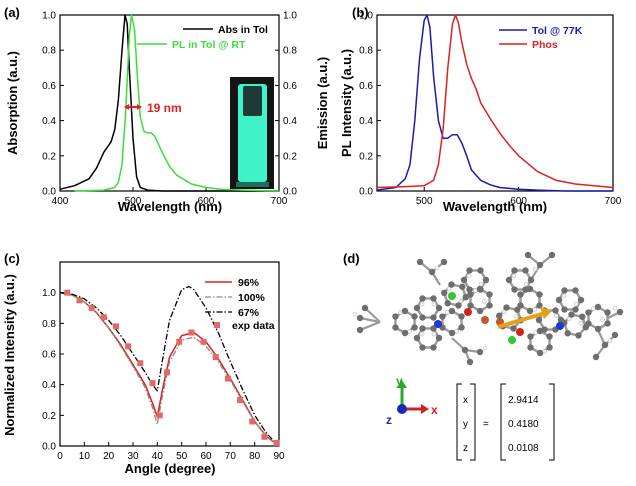 The image size is (636, 486). Describe the element at coordinates (9, 355) in the screenshot. I see `panel-c-ylabel: Normalized Intensity (a.u.)` at that location.